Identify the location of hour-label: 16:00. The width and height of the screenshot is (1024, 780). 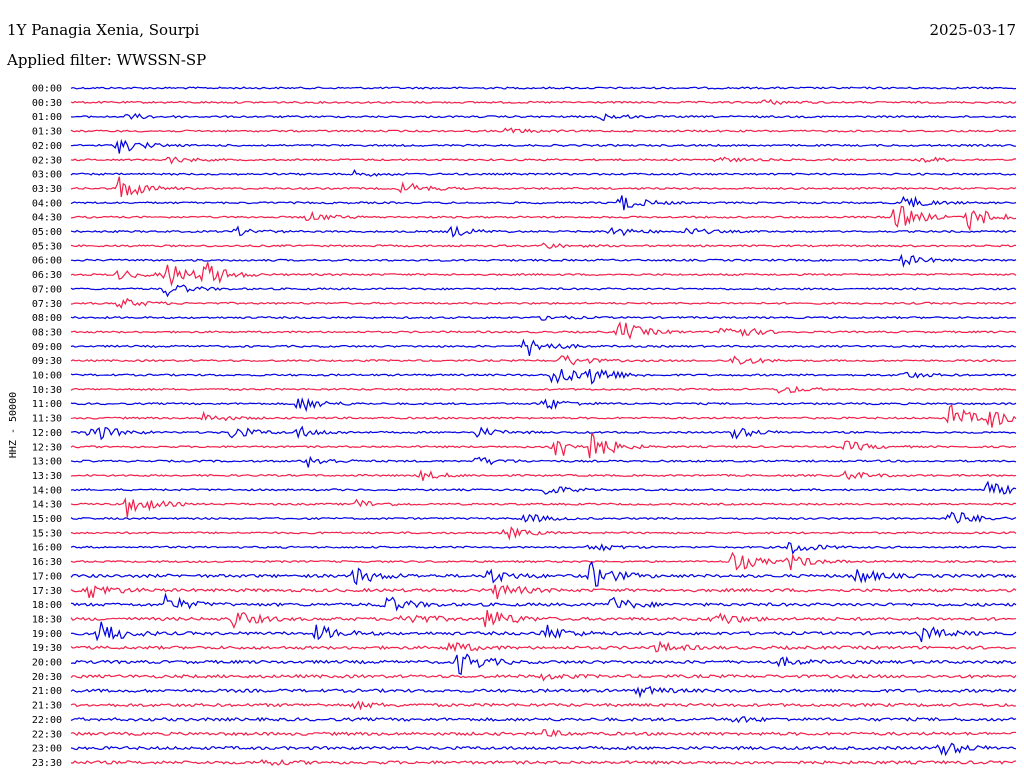
(47, 548).